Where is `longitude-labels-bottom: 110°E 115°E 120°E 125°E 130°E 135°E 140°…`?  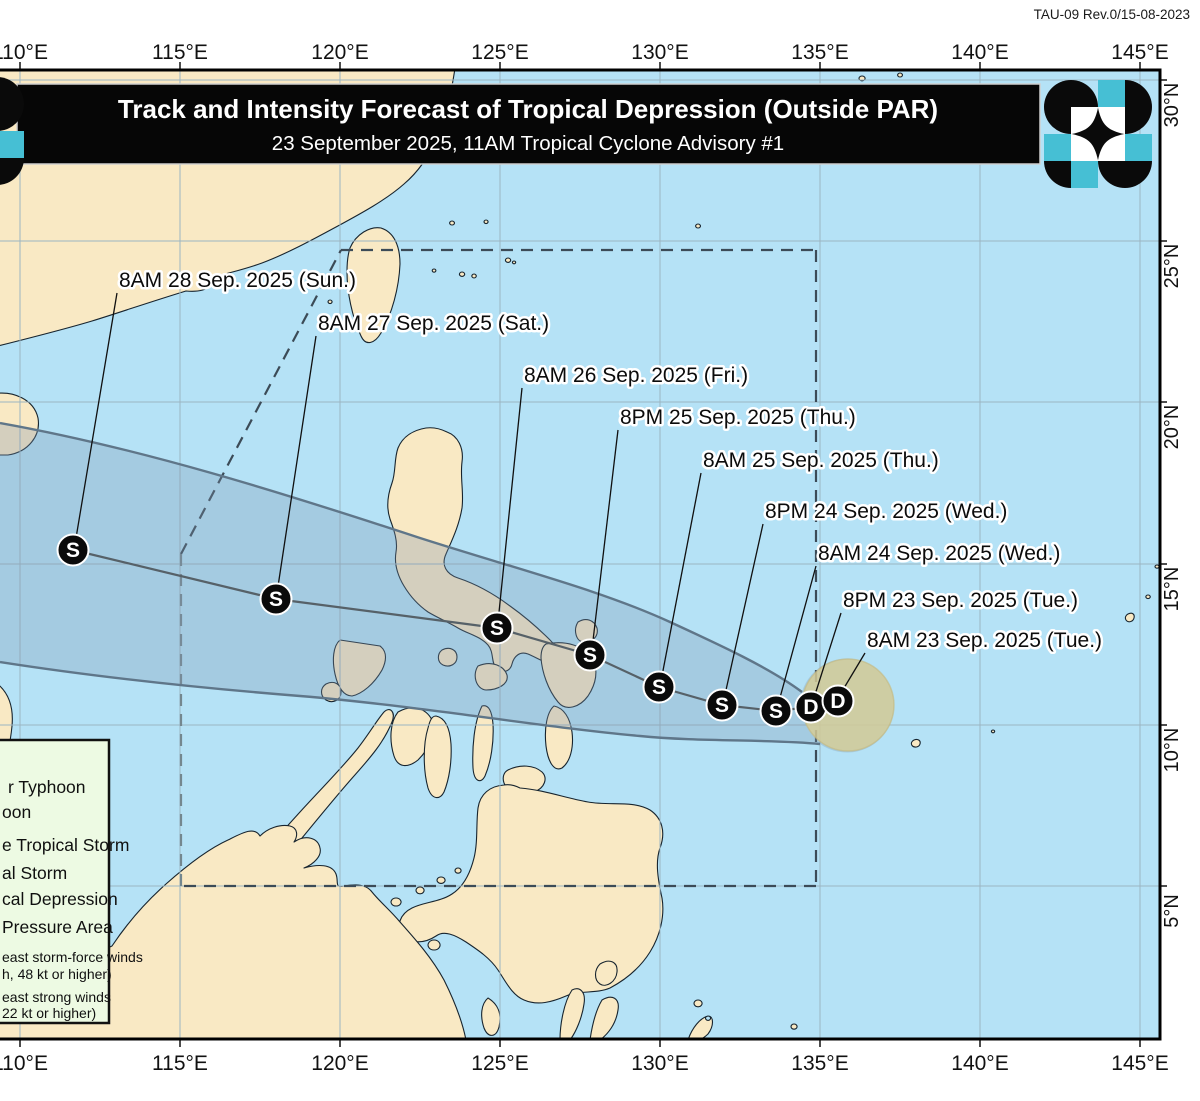 longitude-labels-bottom: 110°E 115°E 120°E 125°E 130°E 135°E 140°… is located at coordinates (584, 1063).